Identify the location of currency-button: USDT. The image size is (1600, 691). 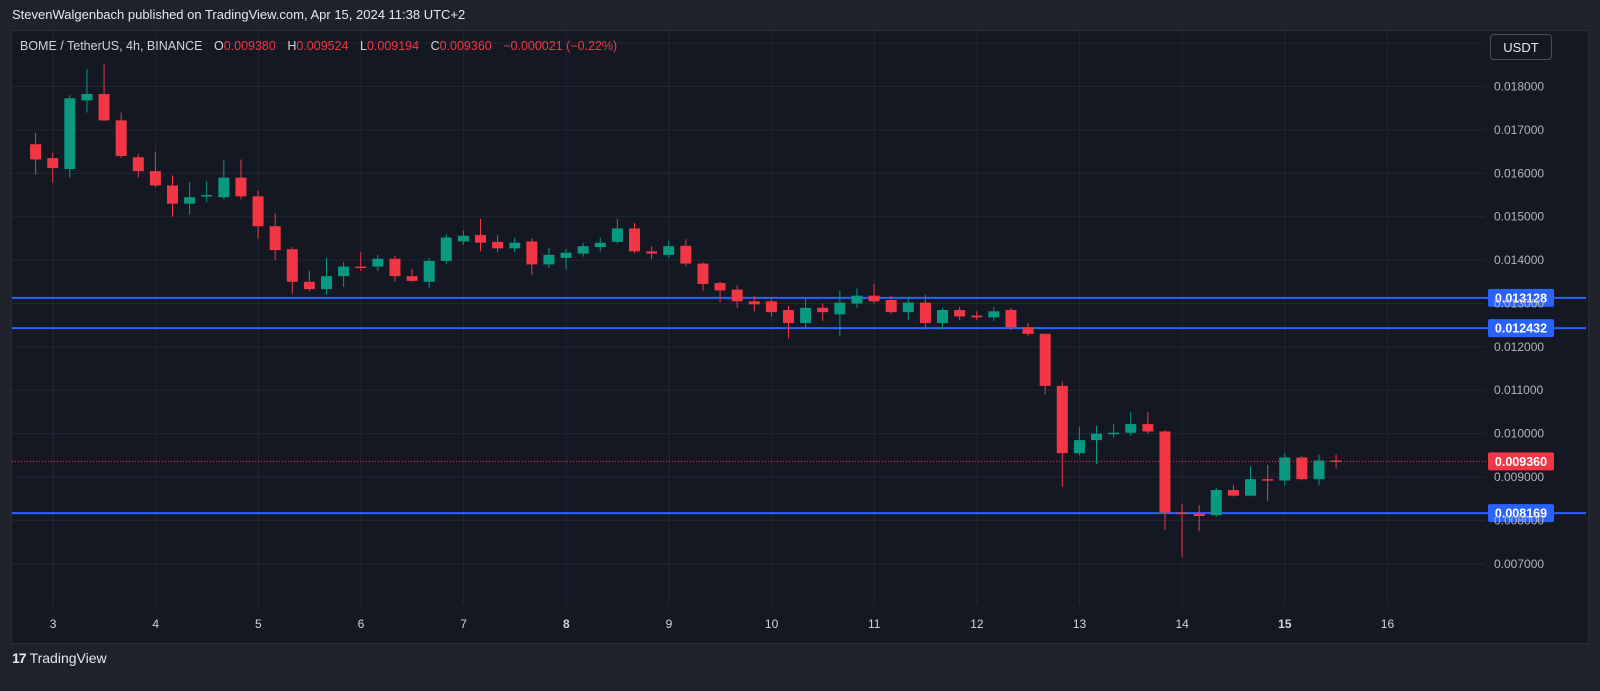
(1521, 47).